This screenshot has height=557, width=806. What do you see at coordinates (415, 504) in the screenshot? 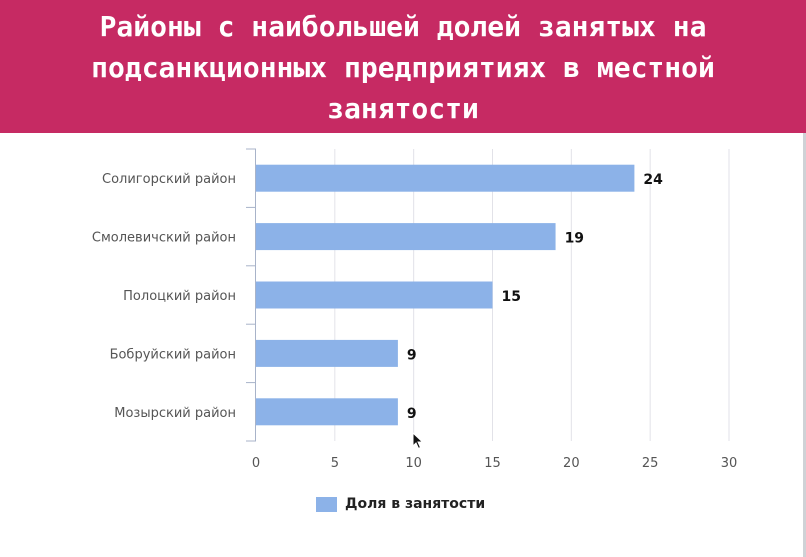
I see `legend-label: Доля в занятости` at bounding box center [415, 504].